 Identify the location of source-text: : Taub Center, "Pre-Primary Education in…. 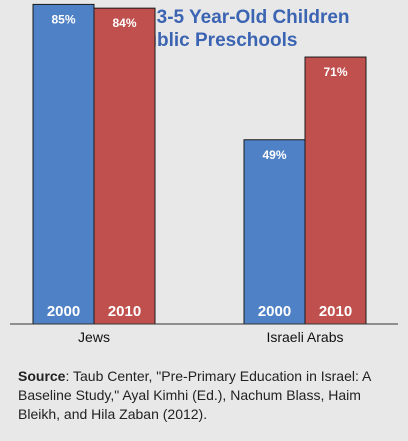
(194, 395).